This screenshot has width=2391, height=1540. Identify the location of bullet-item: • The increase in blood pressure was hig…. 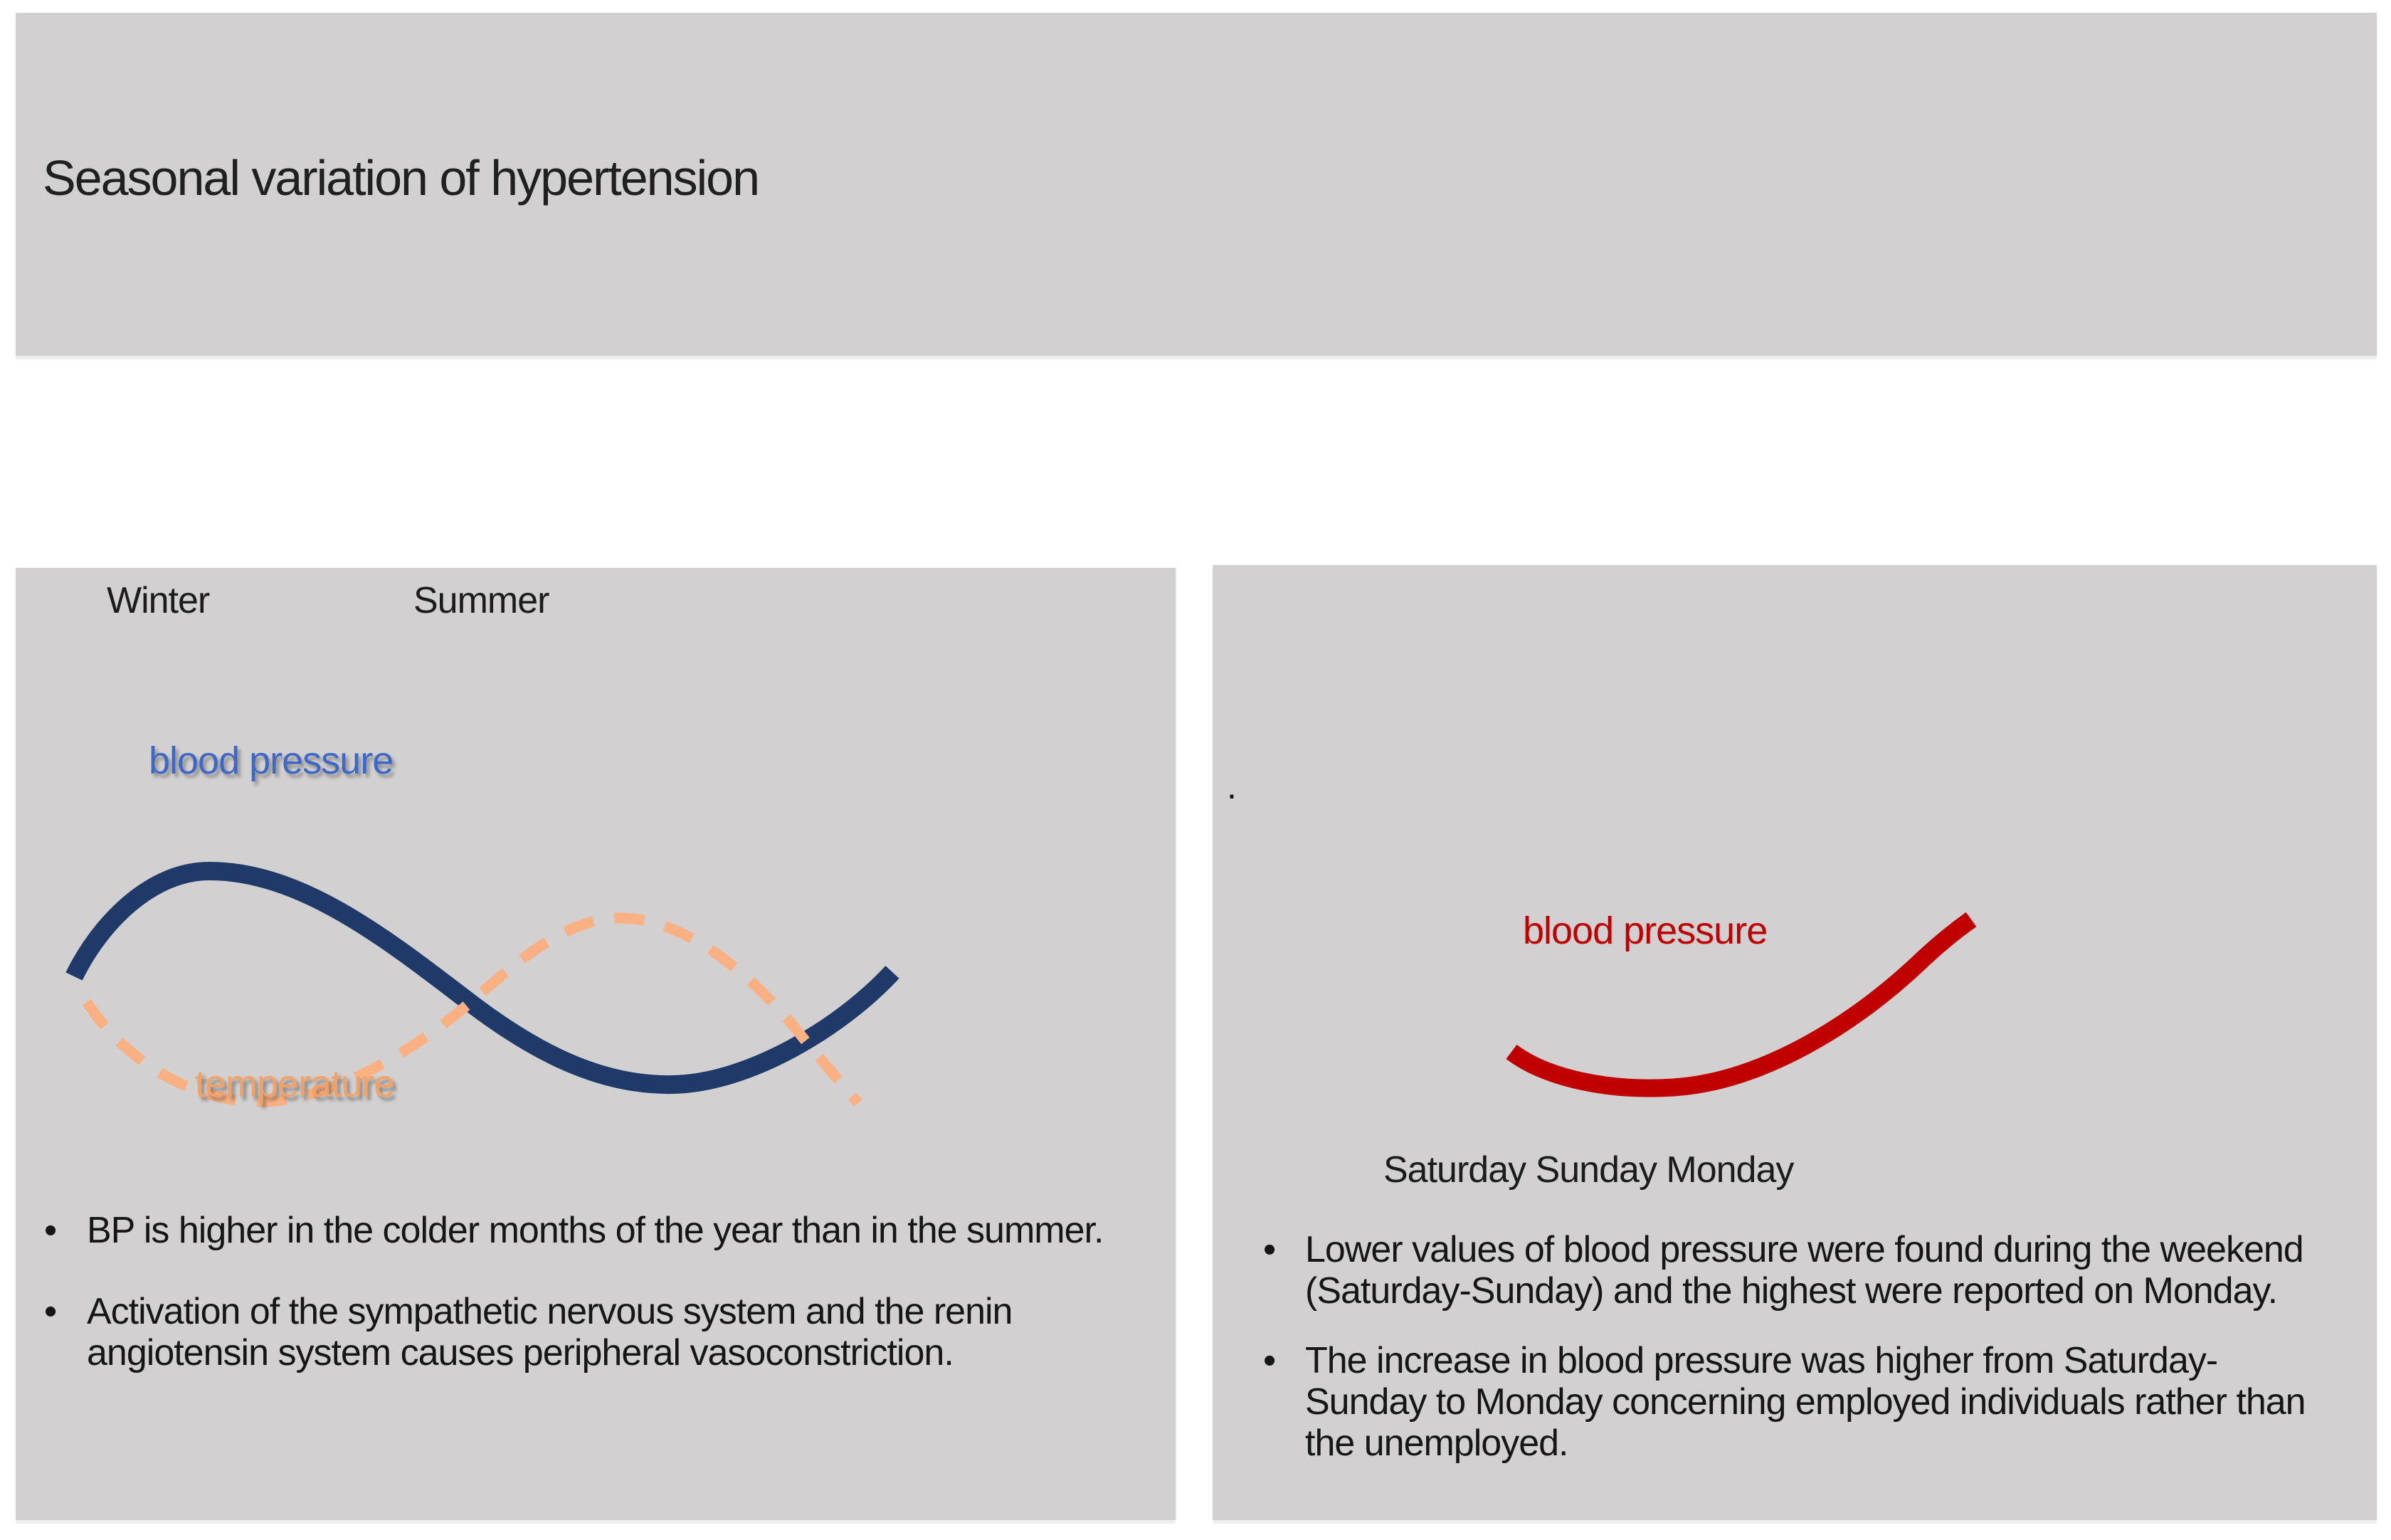
(1795, 1402).